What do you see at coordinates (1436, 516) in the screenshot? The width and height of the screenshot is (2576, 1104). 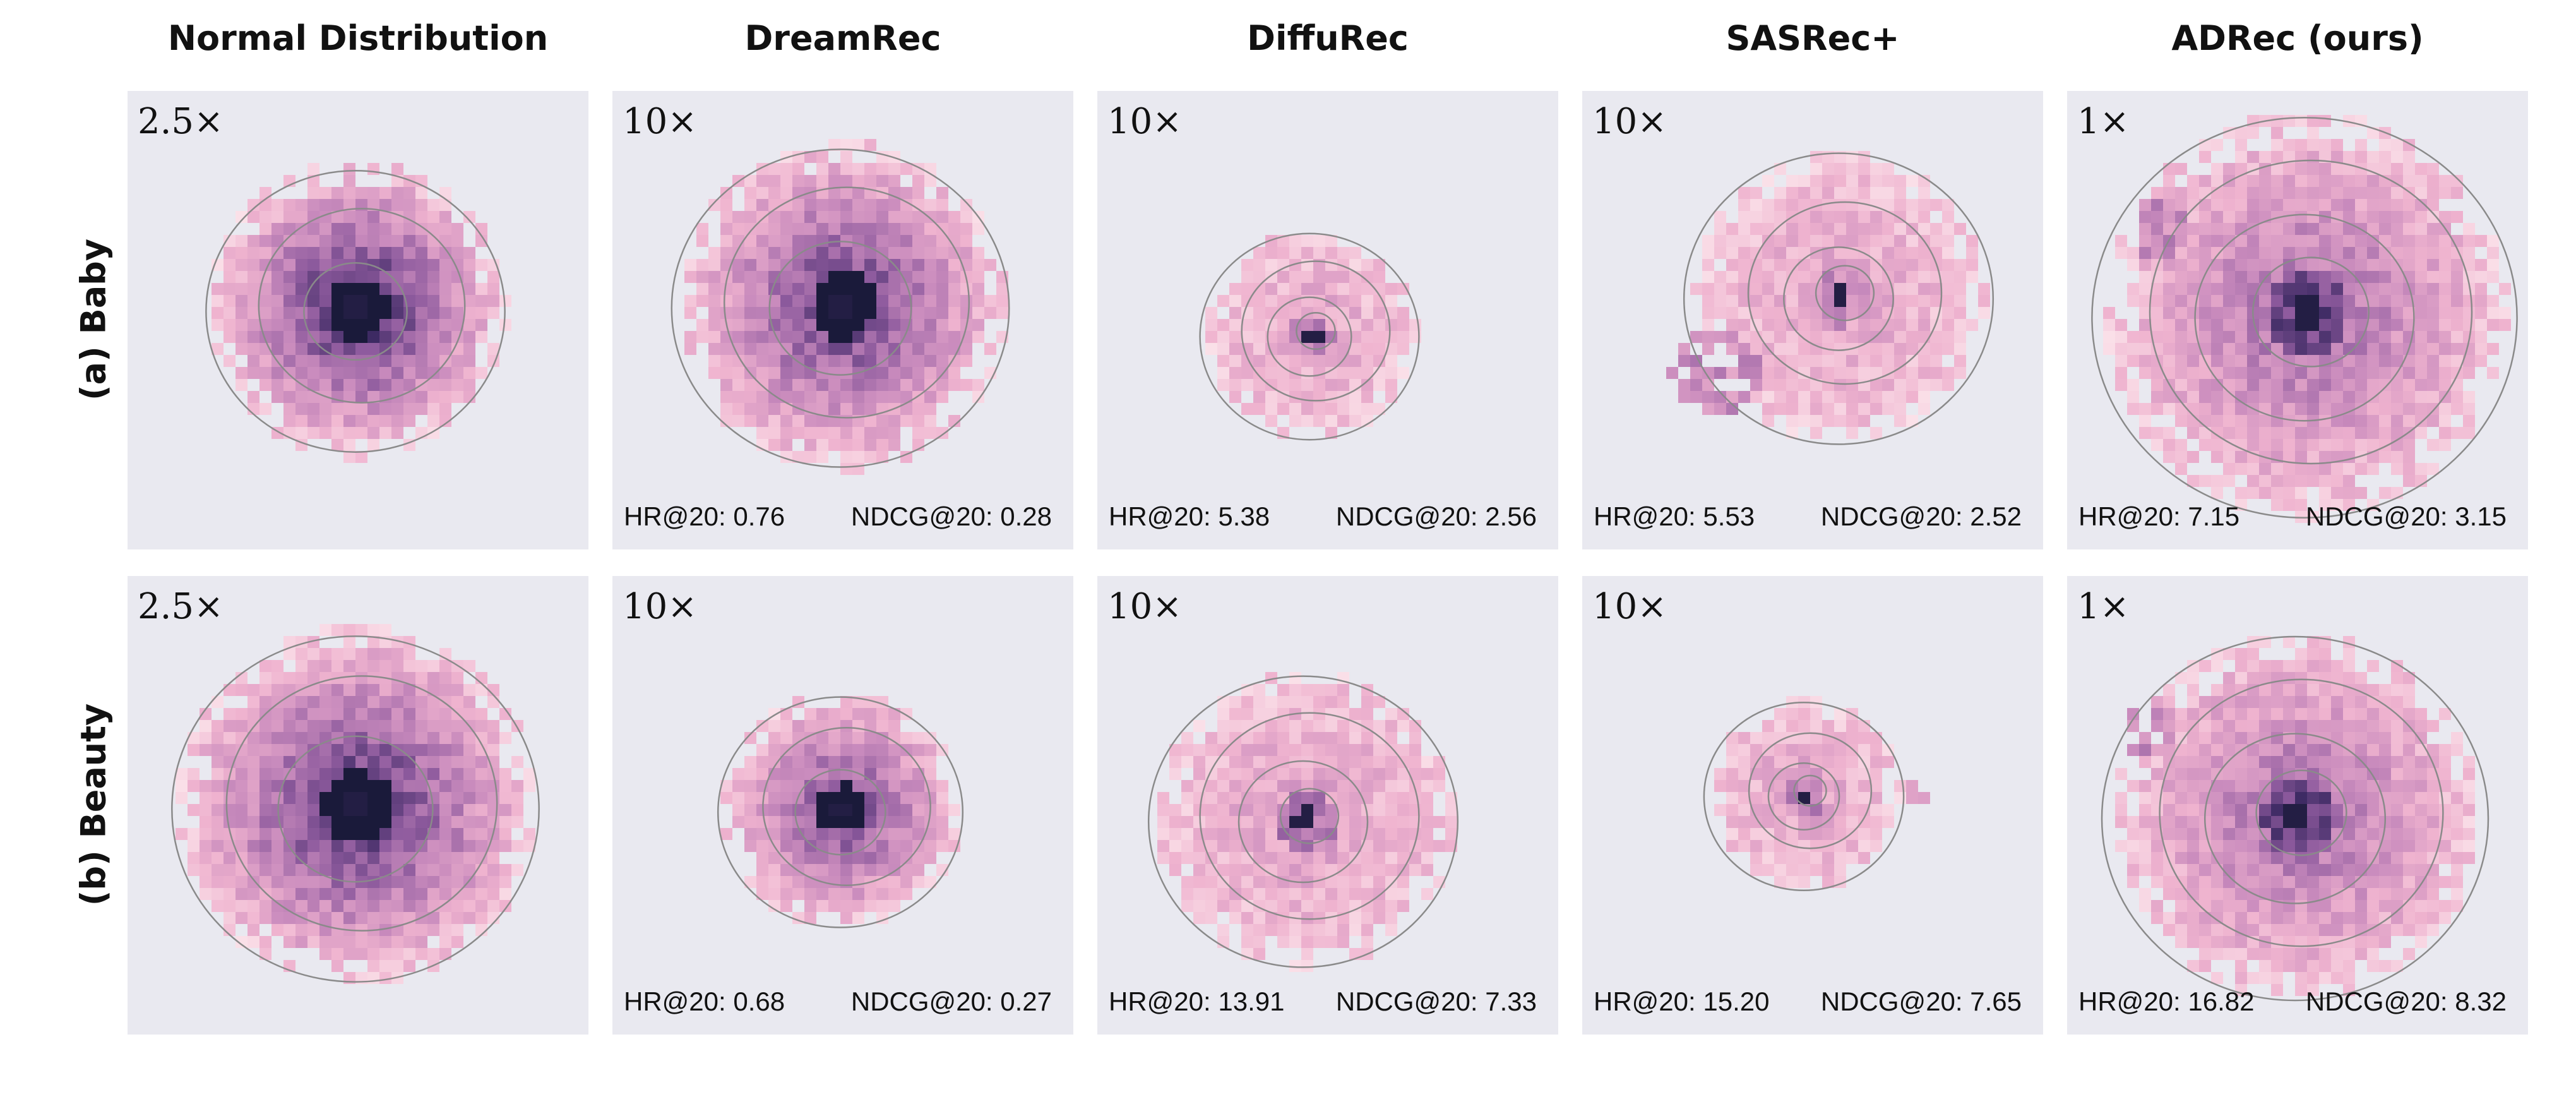 I see `ndcg-metric-label: NDCG@20: 2.56` at bounding box center [1436, 516].